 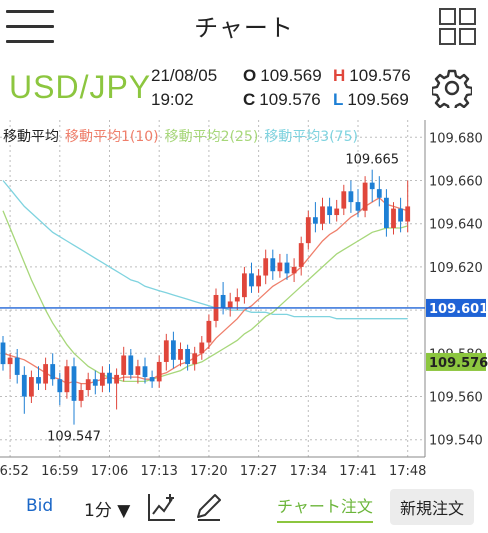 I want to click on hamburger-menu-icon, so click(x=30, y=27).